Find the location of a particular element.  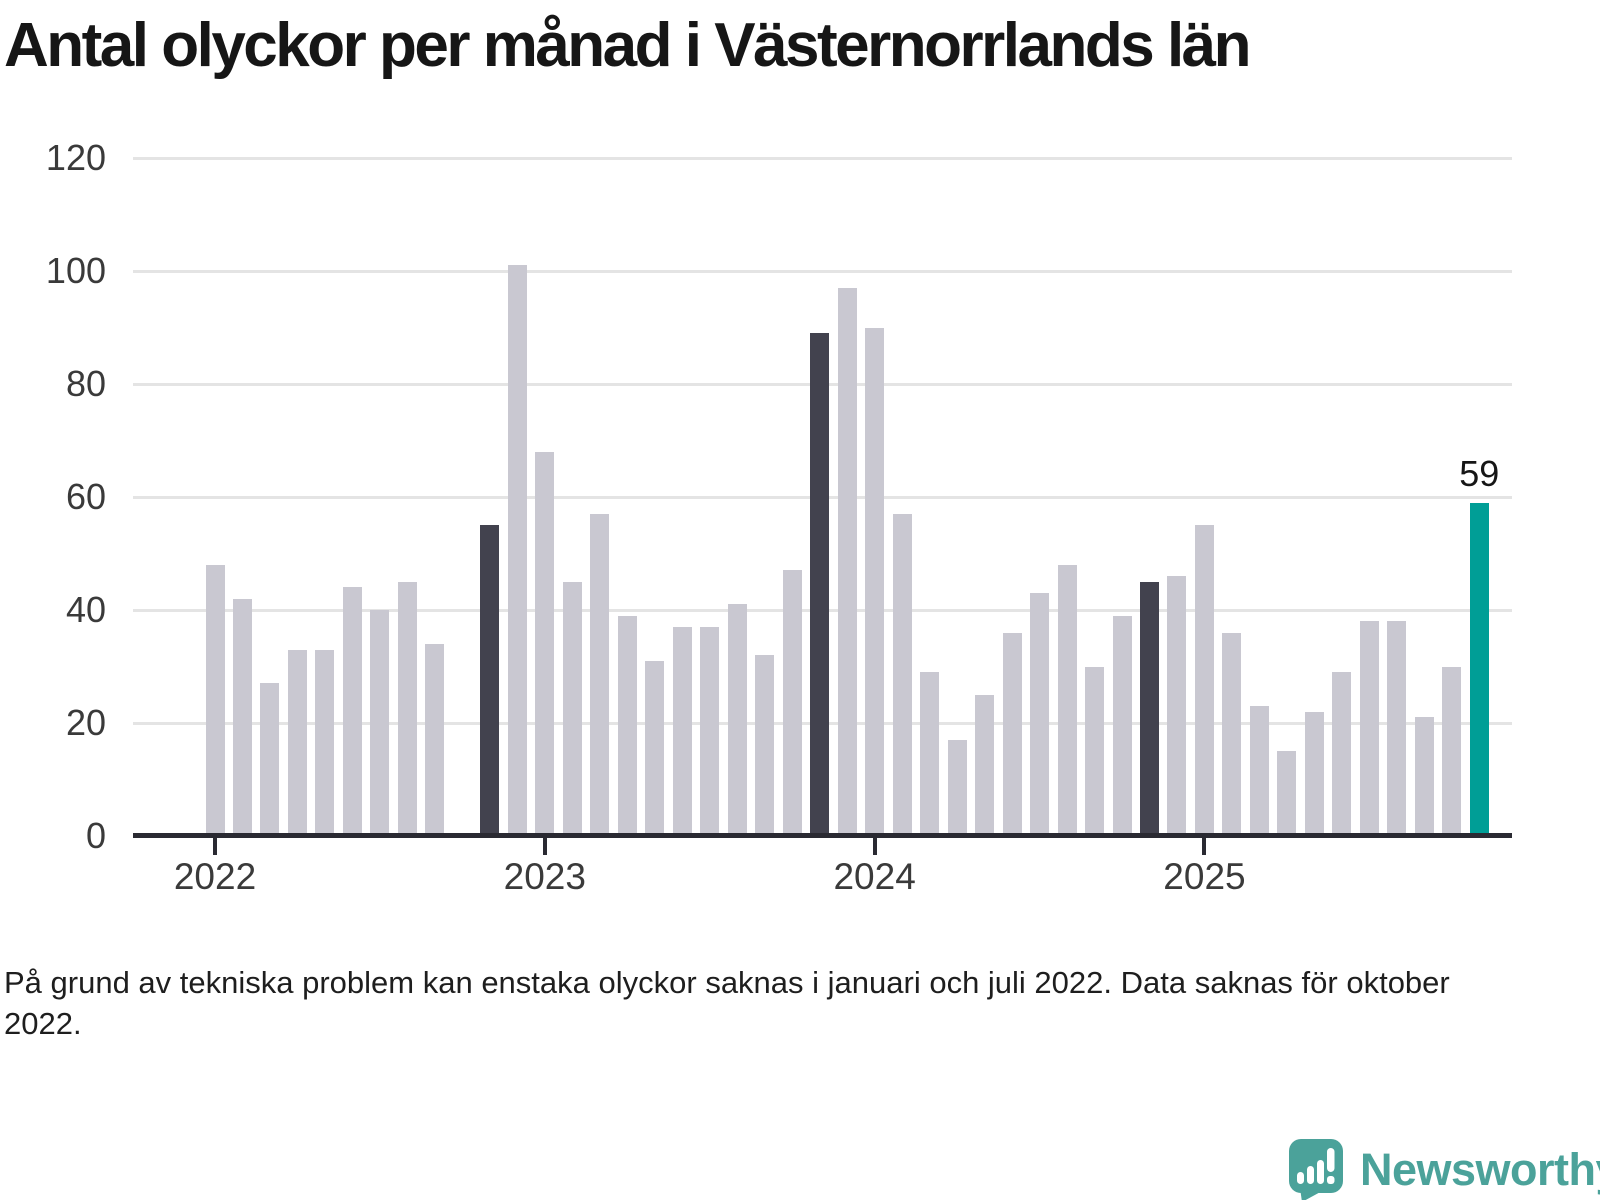

y-axis-label-60: 60 is located at coordinates (85, 496).